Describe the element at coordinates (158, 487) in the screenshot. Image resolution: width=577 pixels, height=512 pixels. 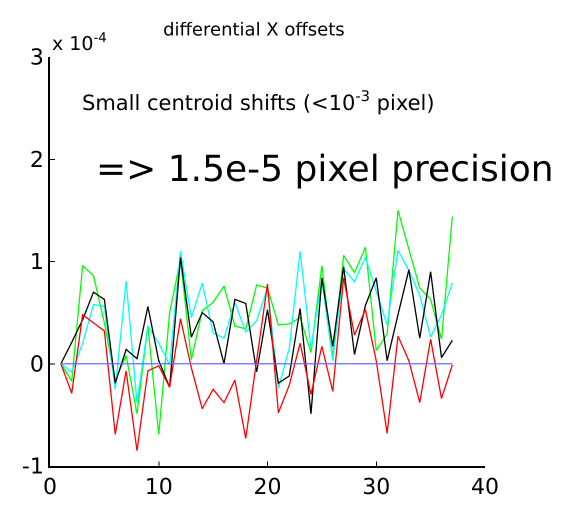
I see `x-tick-label: 10` at that location.